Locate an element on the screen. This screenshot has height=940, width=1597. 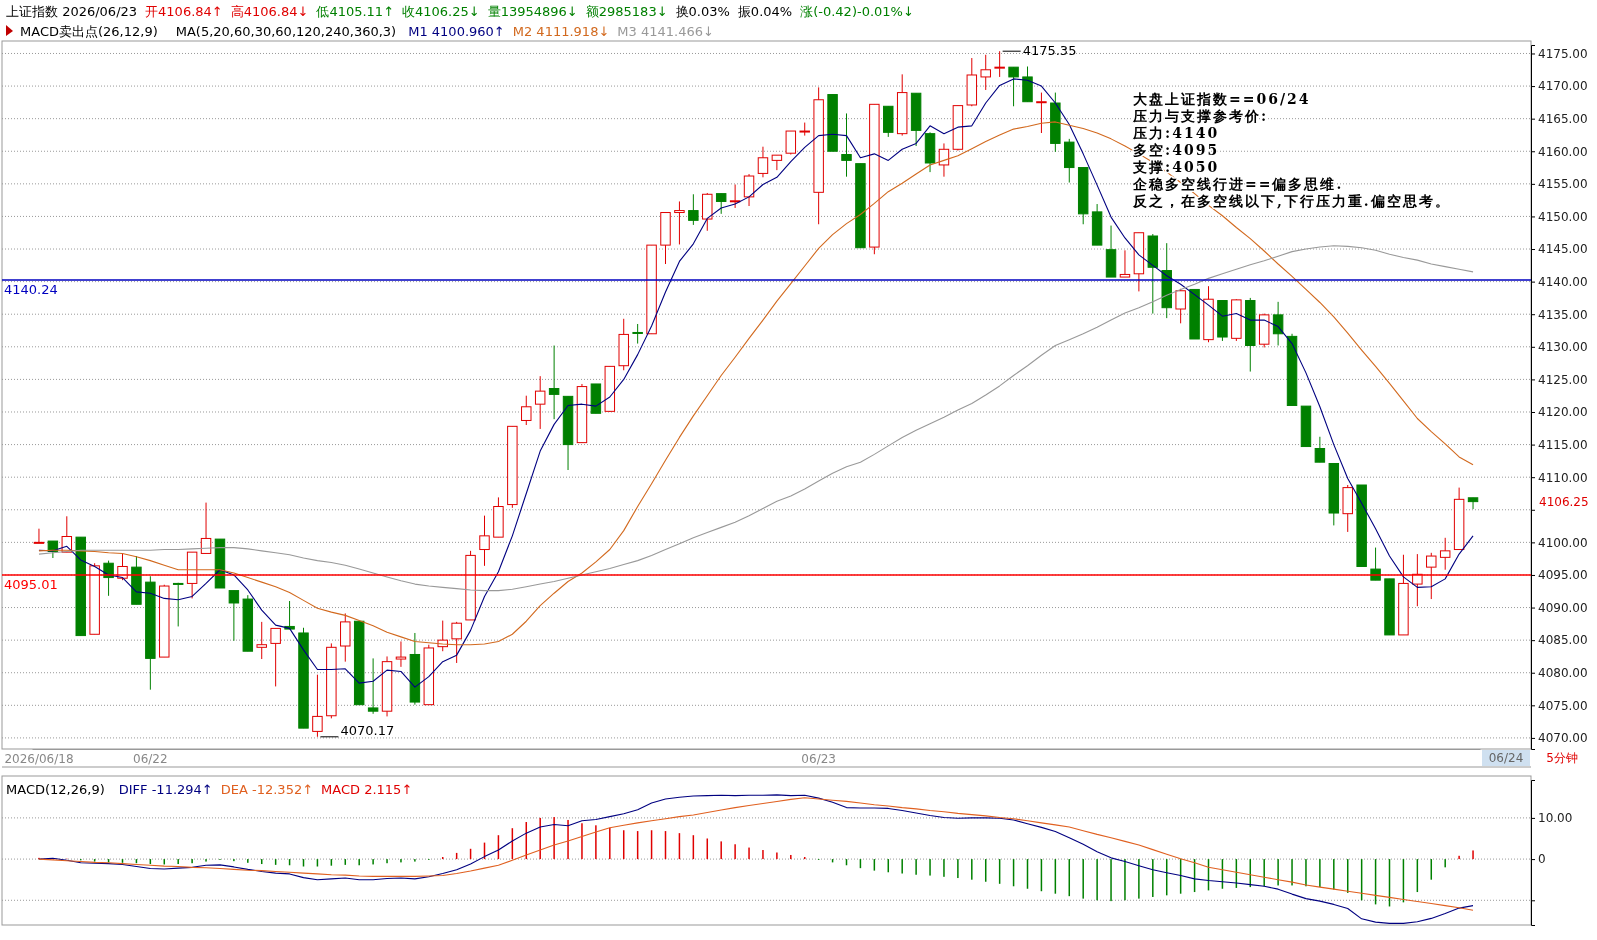
y-tick-label: 4175.00 is located at coordinates (1563, 53).